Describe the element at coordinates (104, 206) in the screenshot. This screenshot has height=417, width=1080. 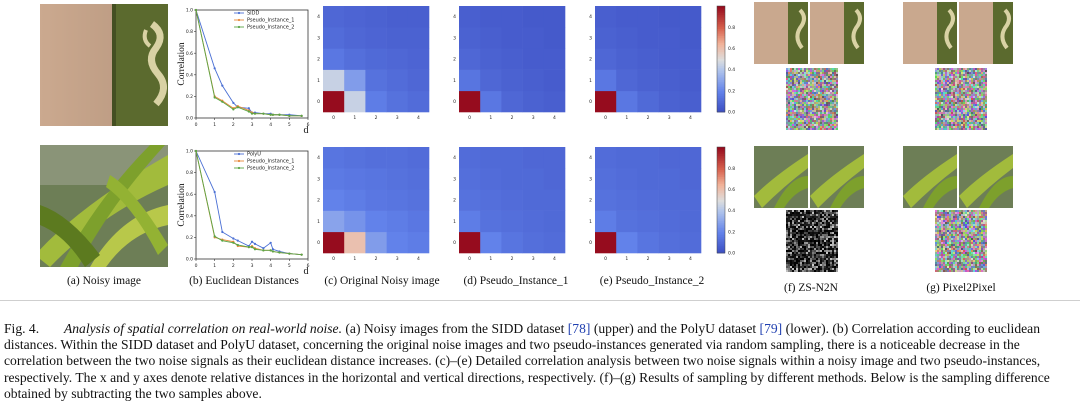
I see `polyu-noisy-image` at that location.